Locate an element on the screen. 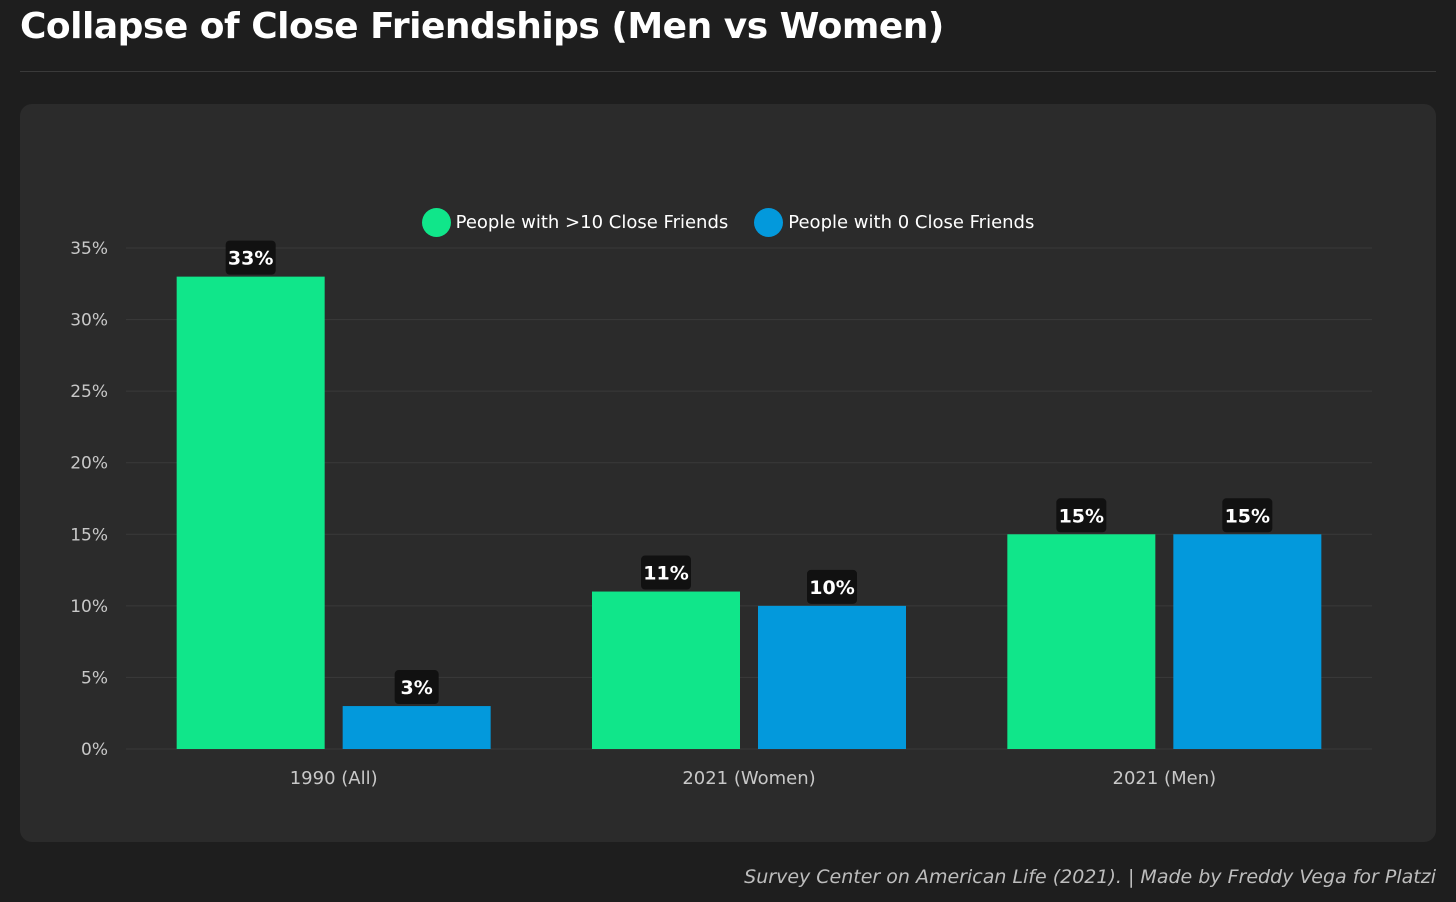 The height and width of the screenshot is (902, 1456). value-label: 10% is located at coordinates (831, 588).